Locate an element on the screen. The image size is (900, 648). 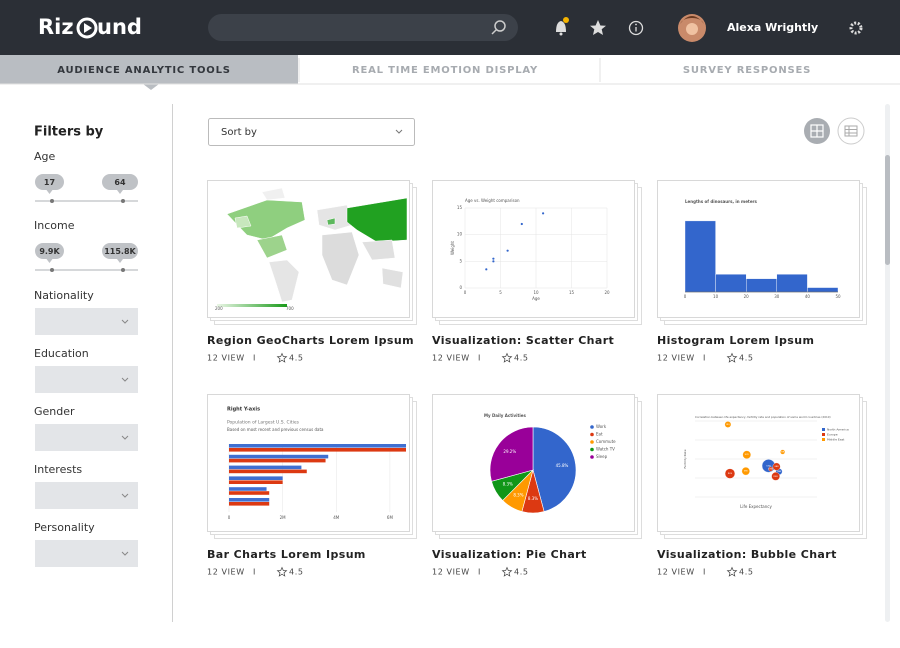
card-title: Region GeoCharts Lorem Ipsum is located at coordinates (310, 340).